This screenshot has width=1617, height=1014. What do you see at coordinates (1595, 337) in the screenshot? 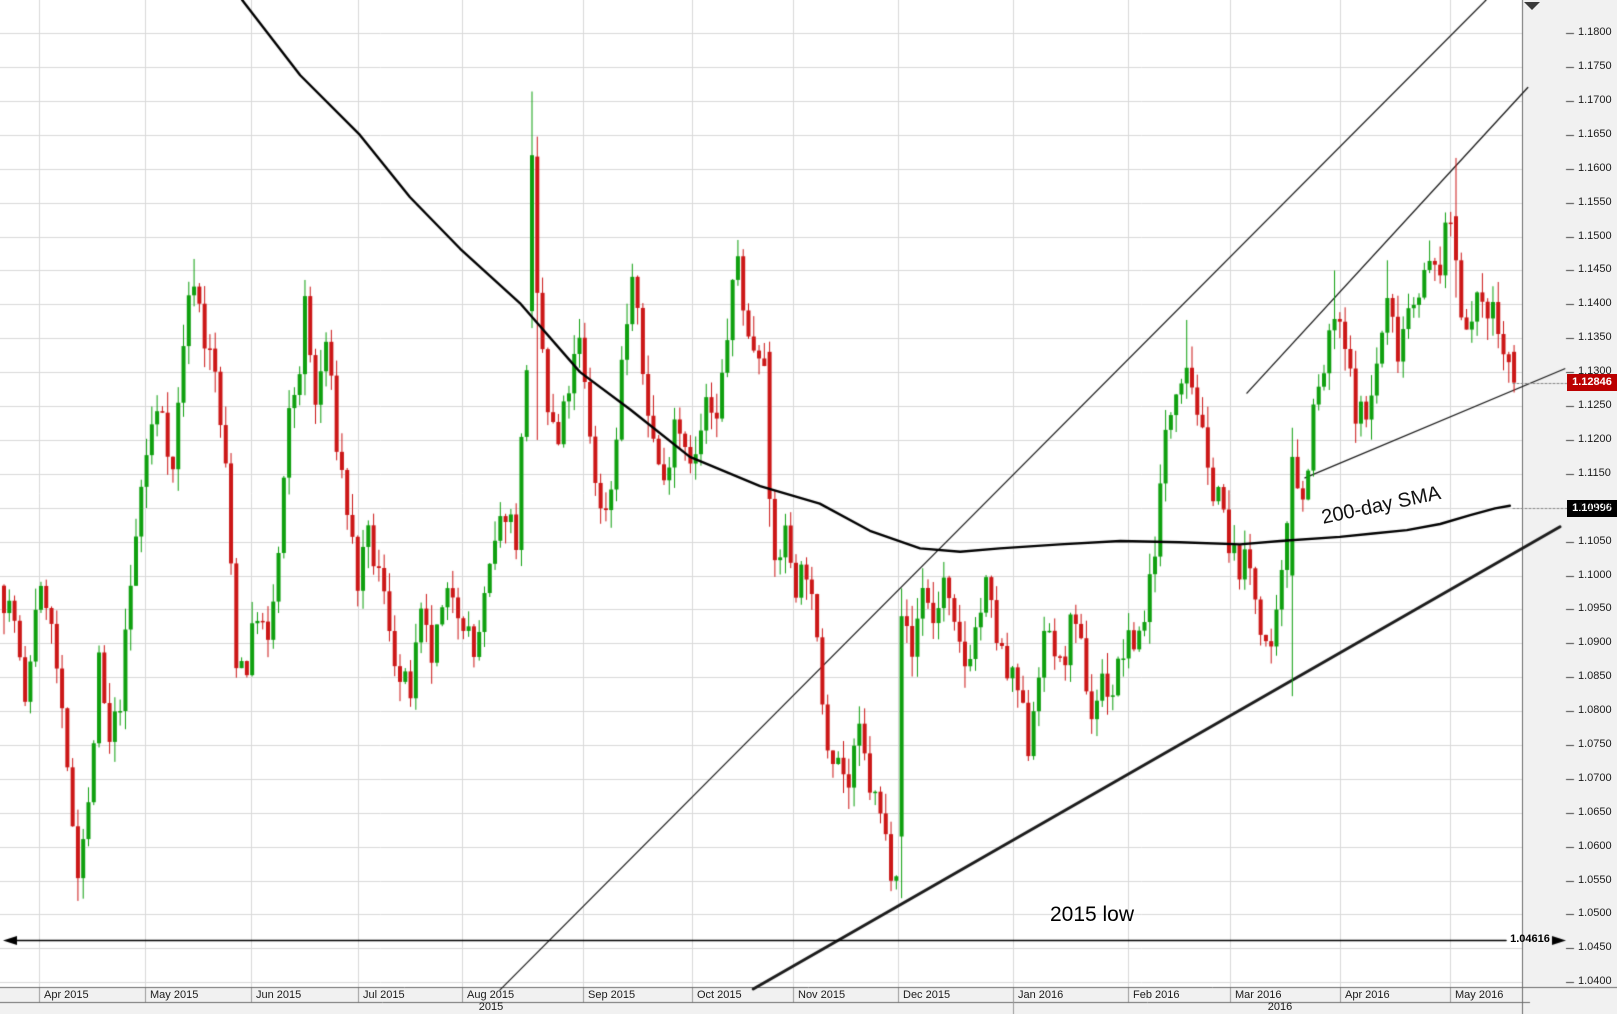
I see `price-axis-label: 1.1350` at bounding box center [1595, 337].